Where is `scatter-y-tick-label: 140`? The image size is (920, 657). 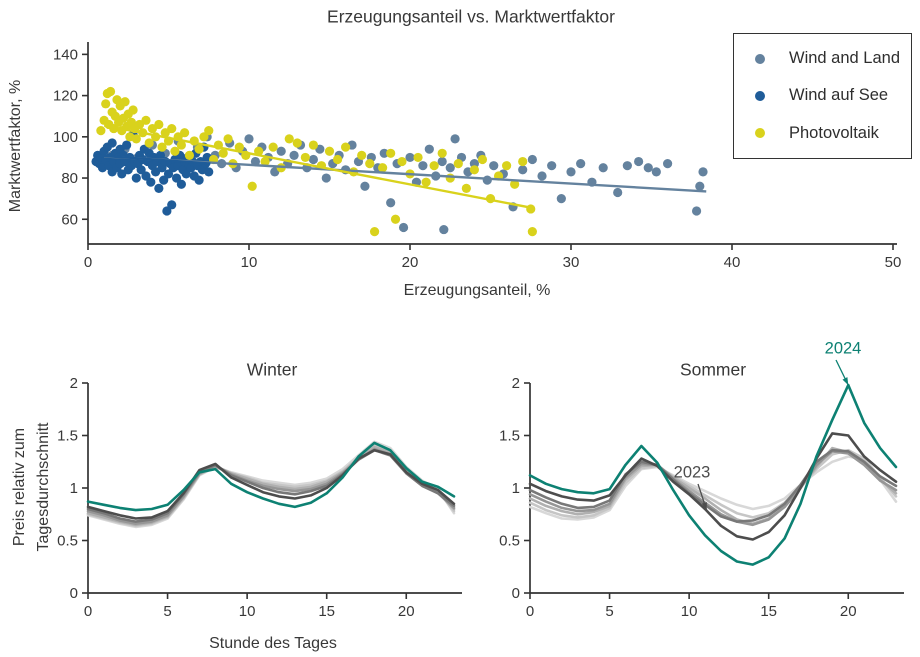
scatter-y-tick-label: 140 is located at coordinates (65, 54).